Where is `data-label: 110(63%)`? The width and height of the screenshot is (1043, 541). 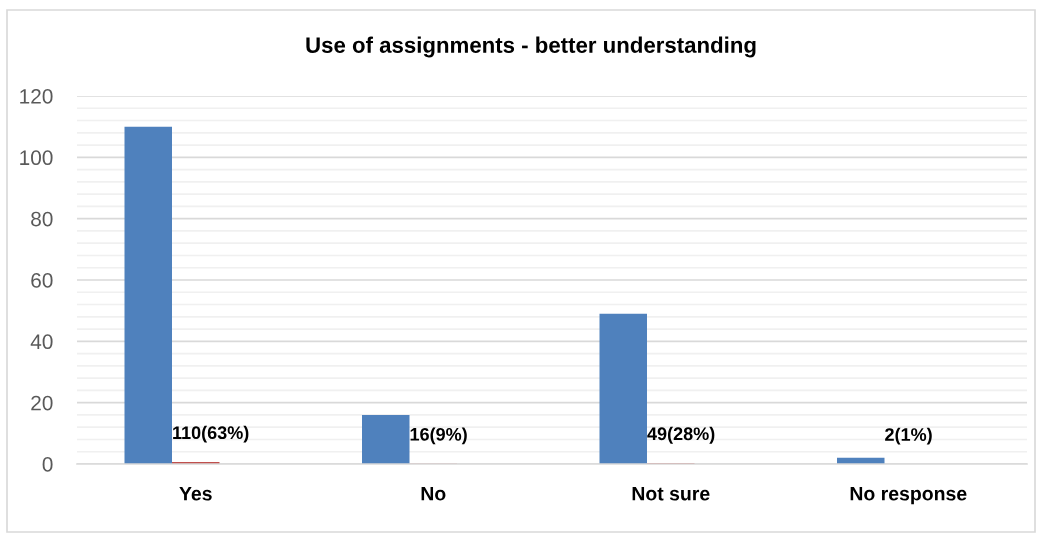 data-label: 110(63%) is located at coordinates (211, 434).